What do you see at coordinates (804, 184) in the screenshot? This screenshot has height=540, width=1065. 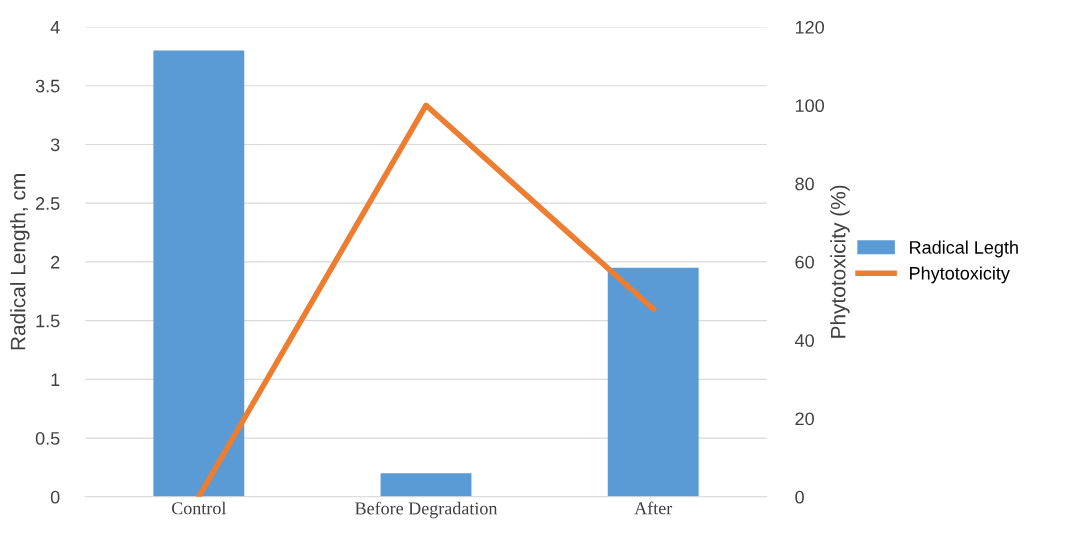 I see `y2-tick-label: 80` at bounding box center [804, 184].